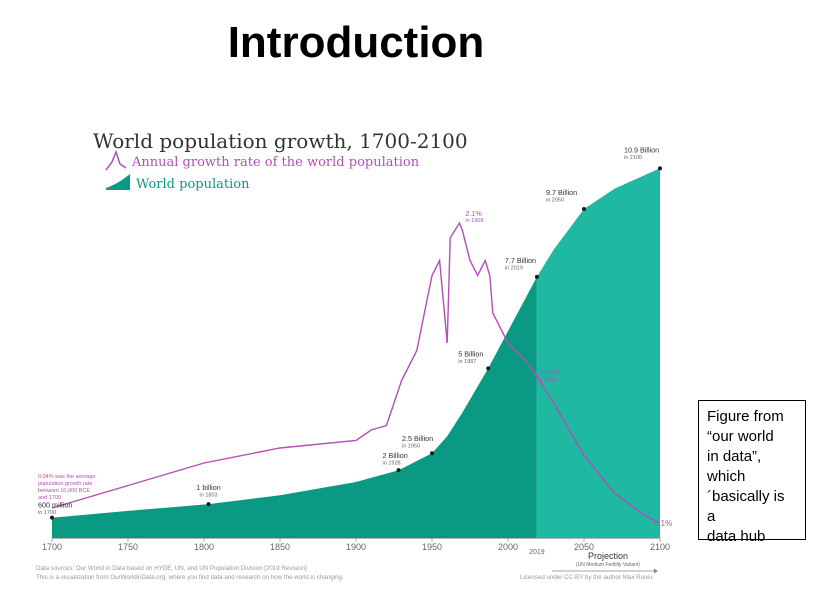 The width and height of the screenshot is (817, 595). Describe the element at coordinates (55, 505) in the screenshot. I see `population-annotation-label: 600 million` at that location.